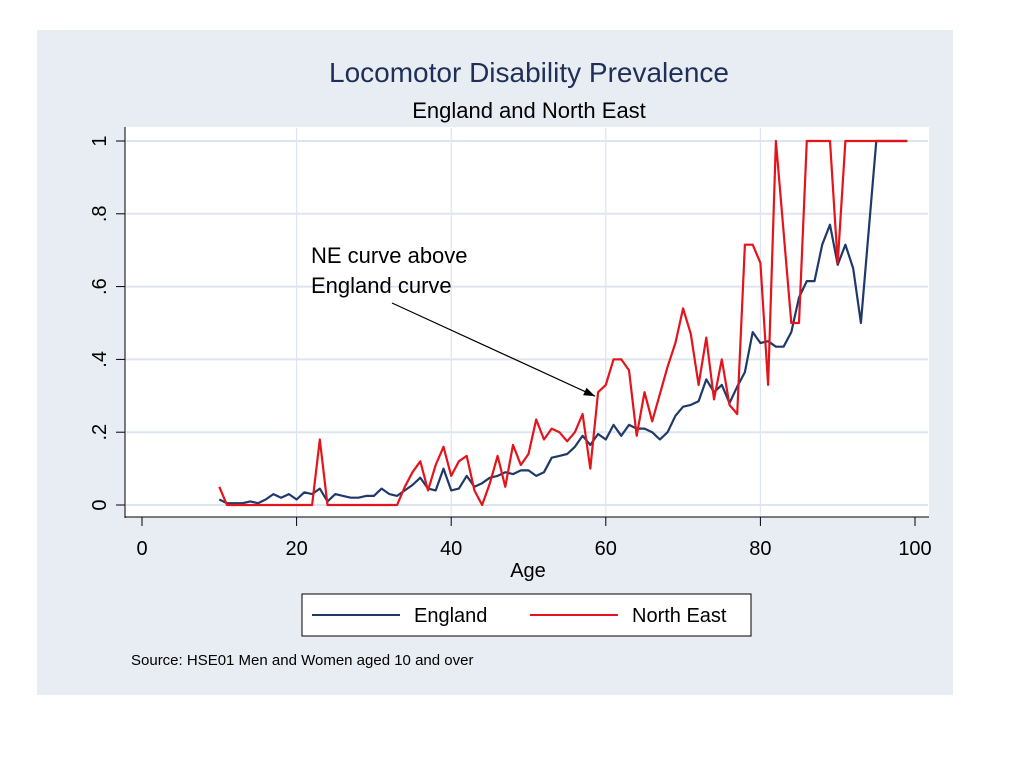 This screenshot has width=1024, height=768. Describe the element at coordinates (100, 140) in the screenshot. I see `y-tick-label-5: 1` at that location.